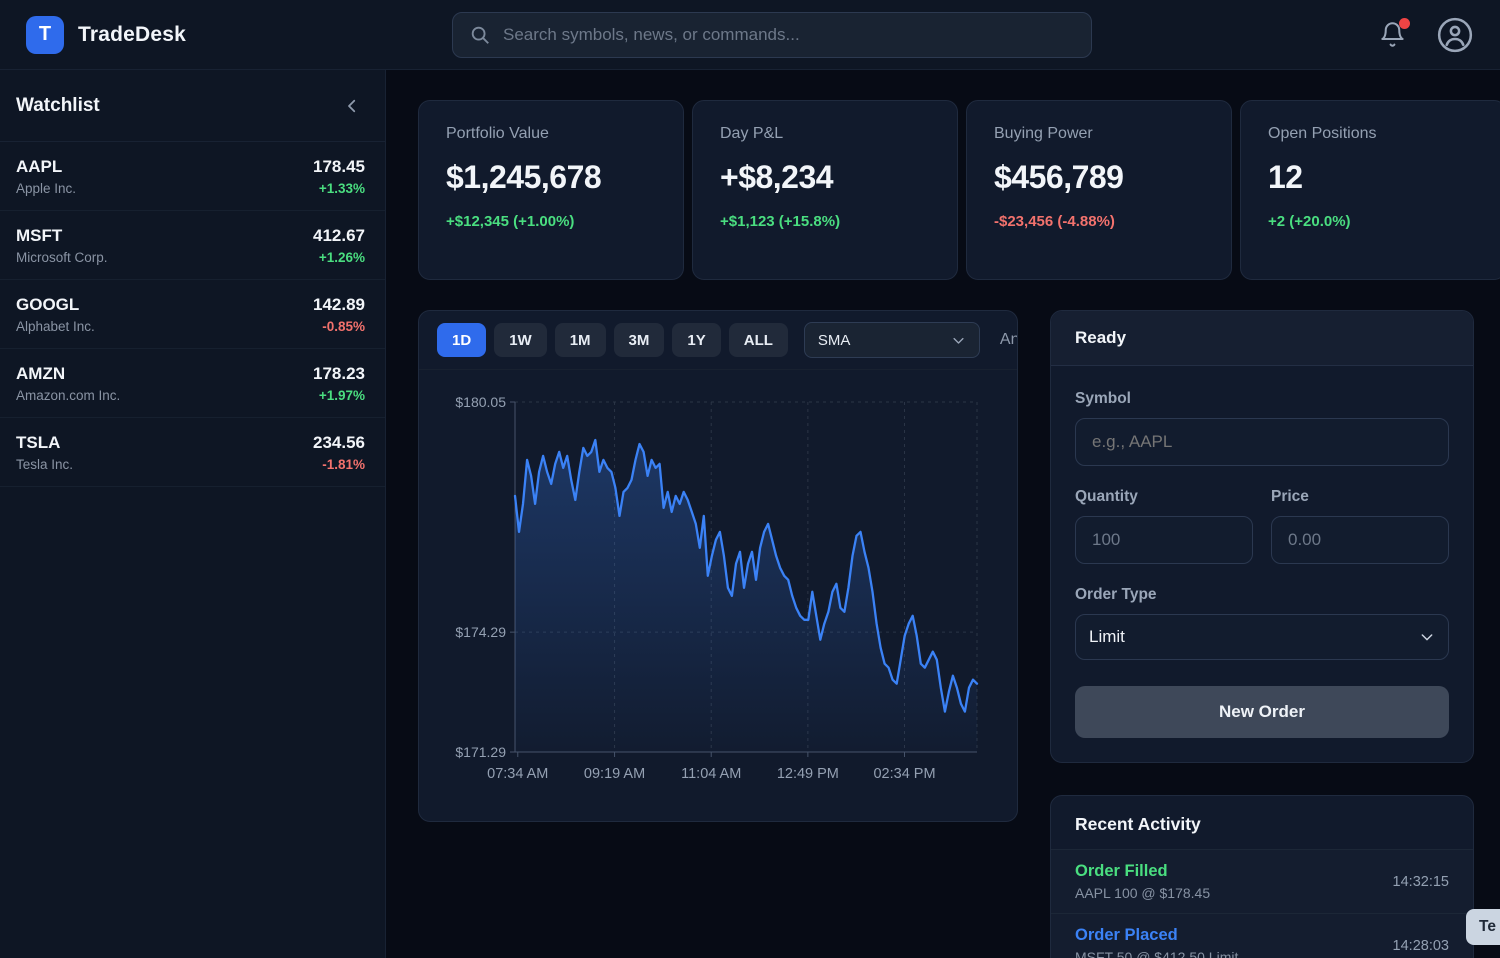 The image size is (1500, 958). I want to click on price-input, so click(1360, 540).